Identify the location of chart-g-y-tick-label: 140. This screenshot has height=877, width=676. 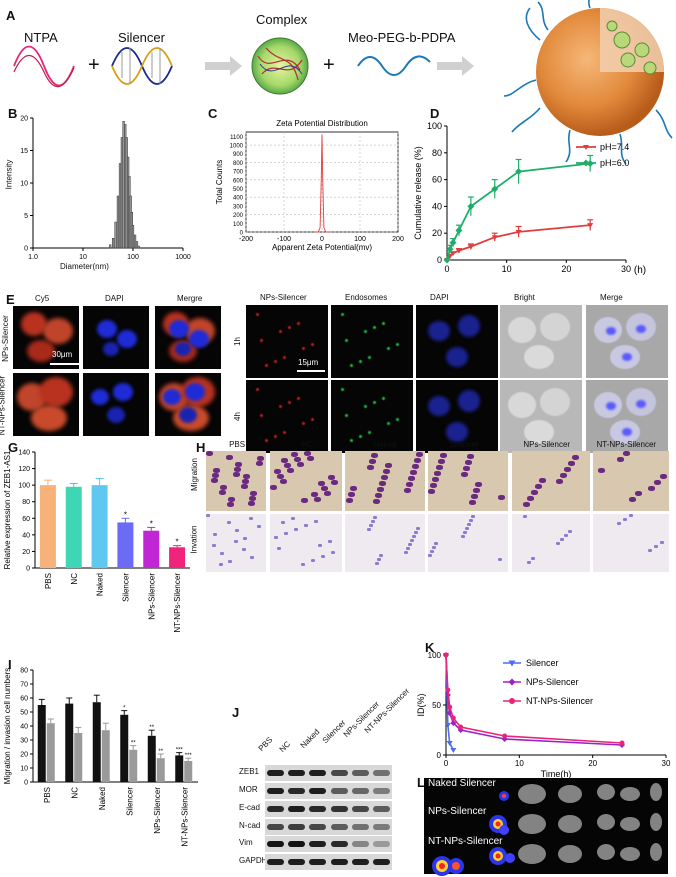
(24, 453).